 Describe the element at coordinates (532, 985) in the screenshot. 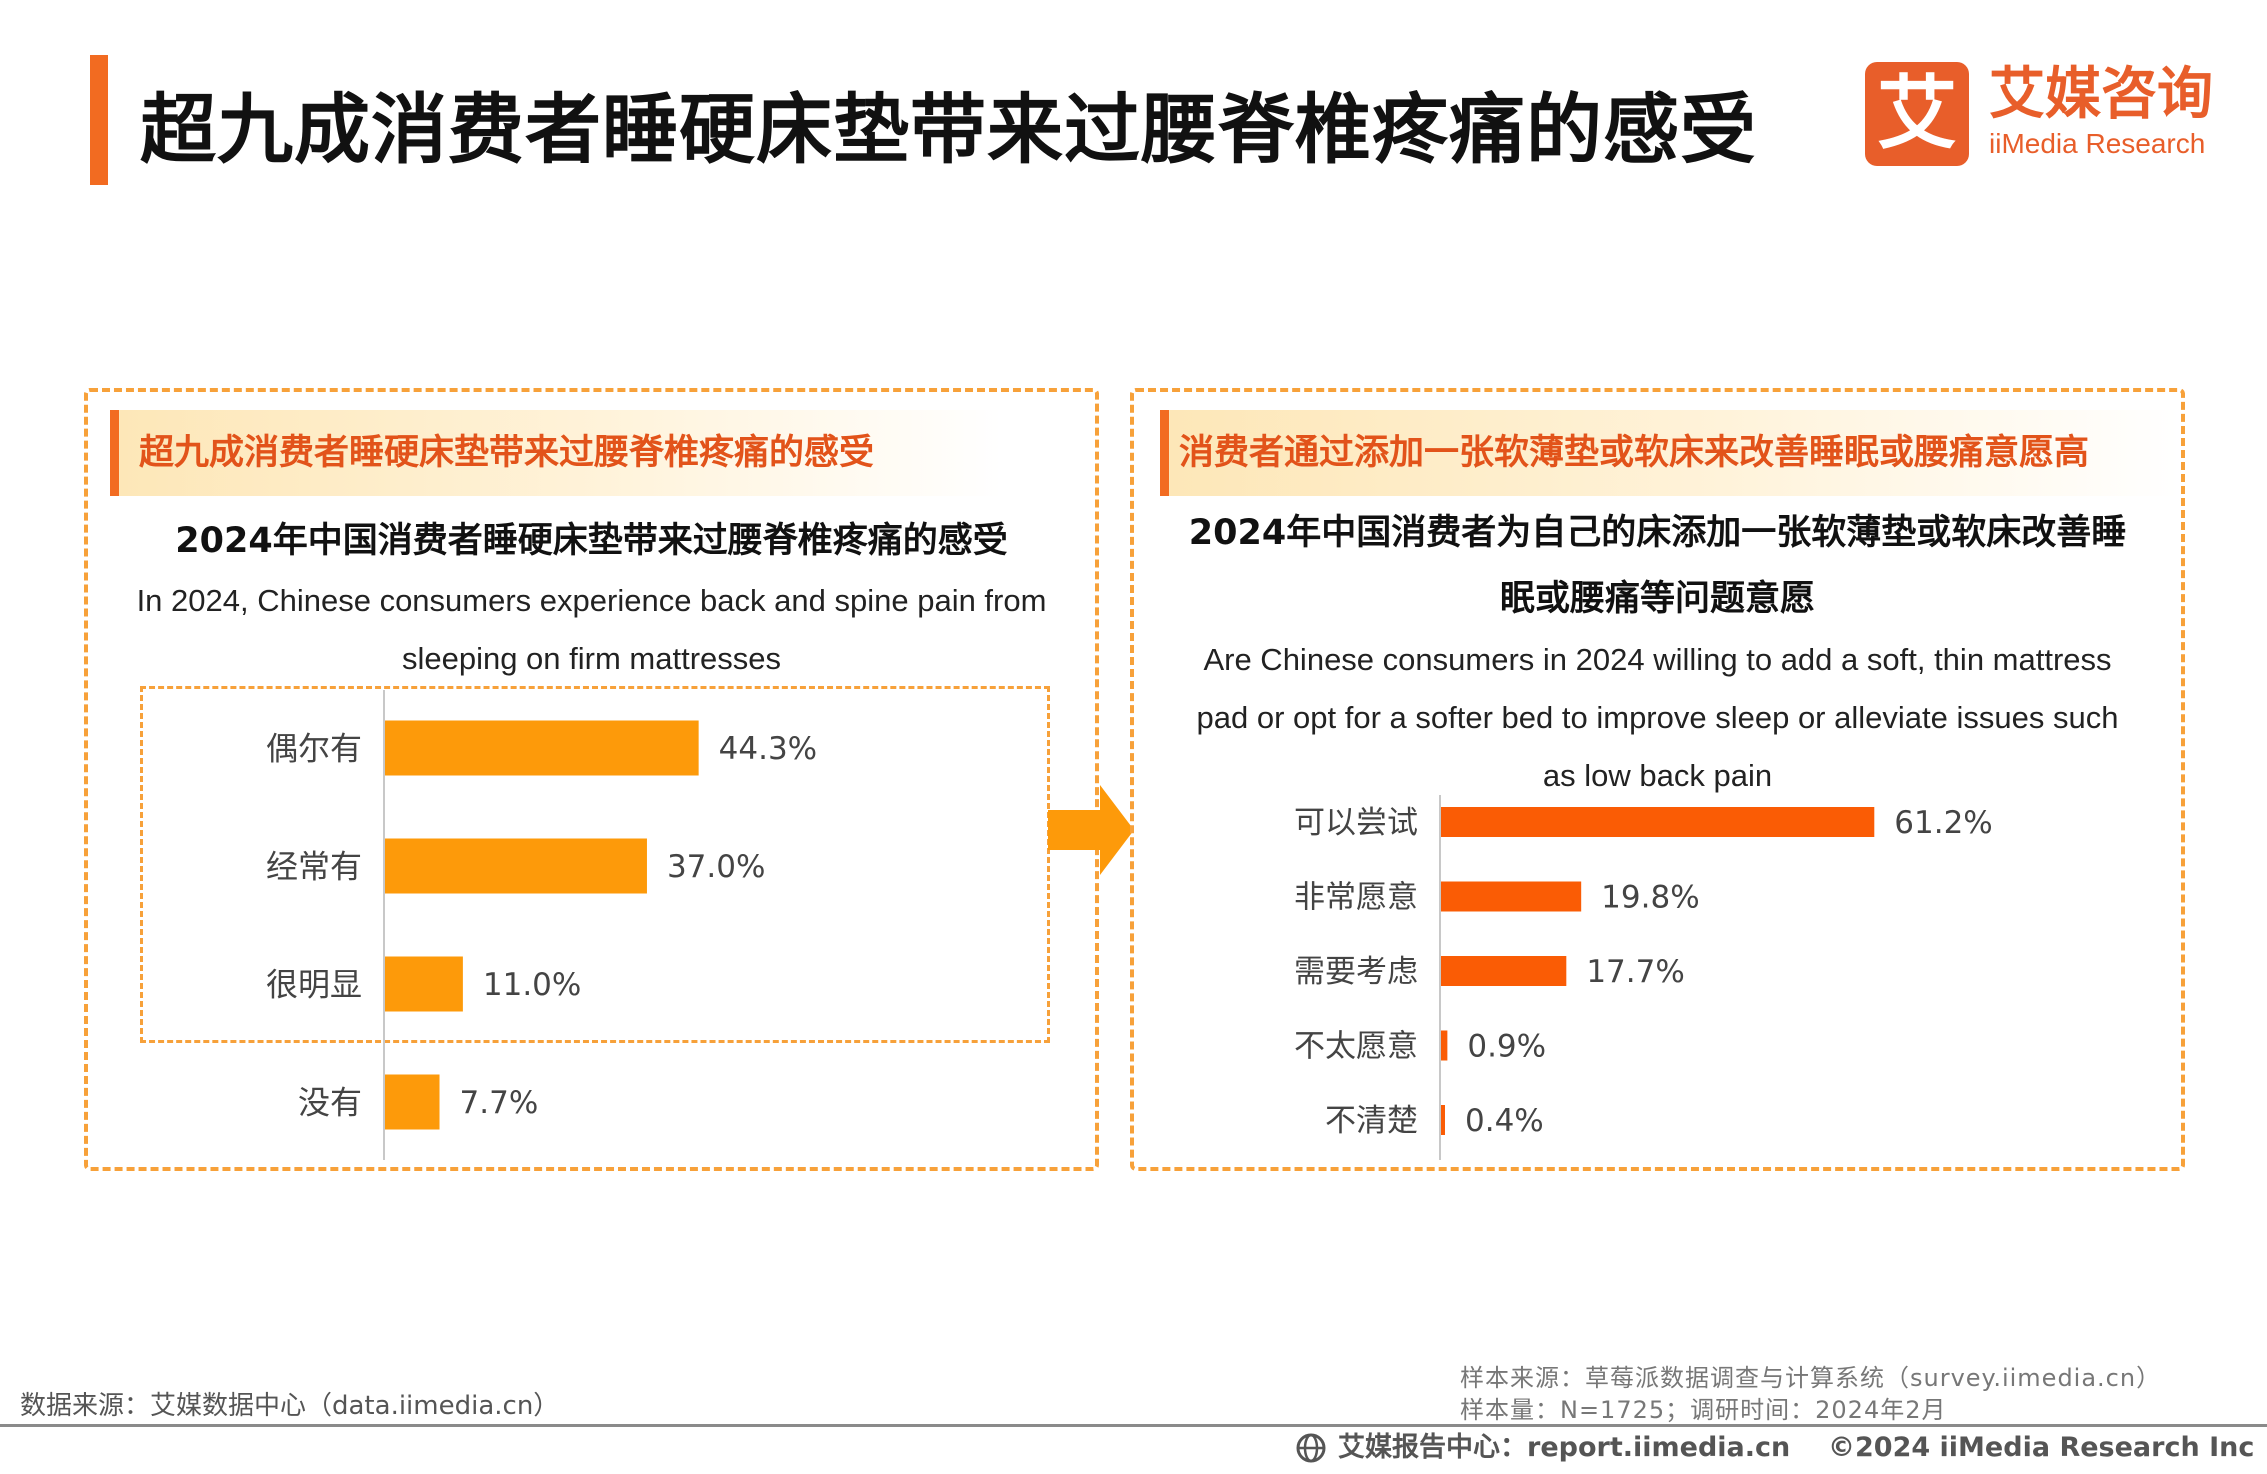

I see `value-label: 11.0%` at that location.